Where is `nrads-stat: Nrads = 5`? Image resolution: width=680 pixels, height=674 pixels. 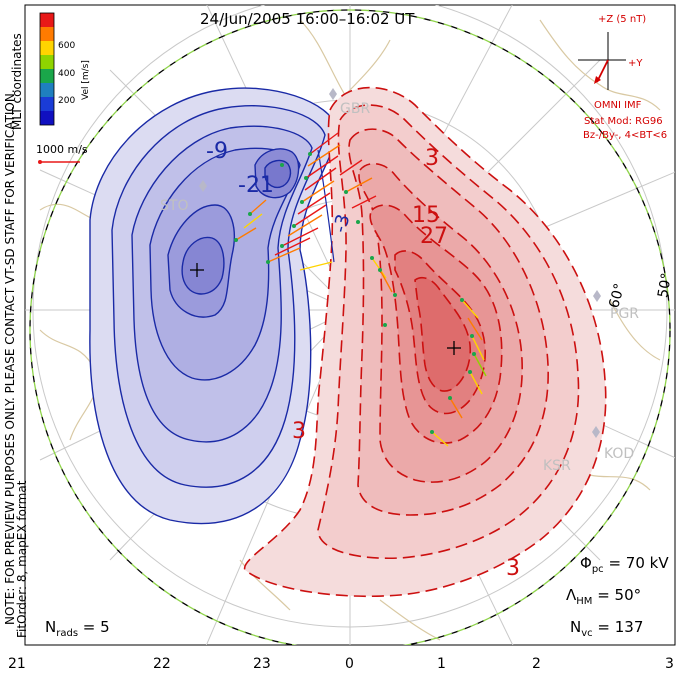 nrads-stat: Nrads = 5 is located at coordinates (77, 628).